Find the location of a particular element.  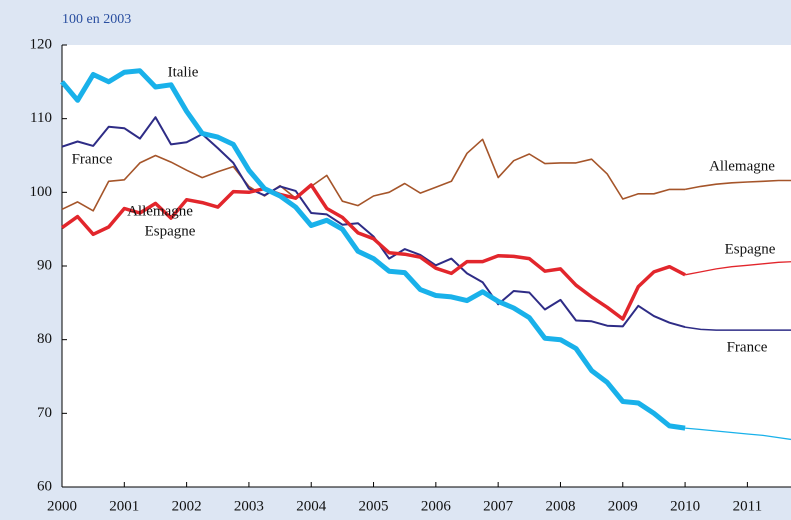

x-tick-label: 2003 is located at coordinates (249, 506).